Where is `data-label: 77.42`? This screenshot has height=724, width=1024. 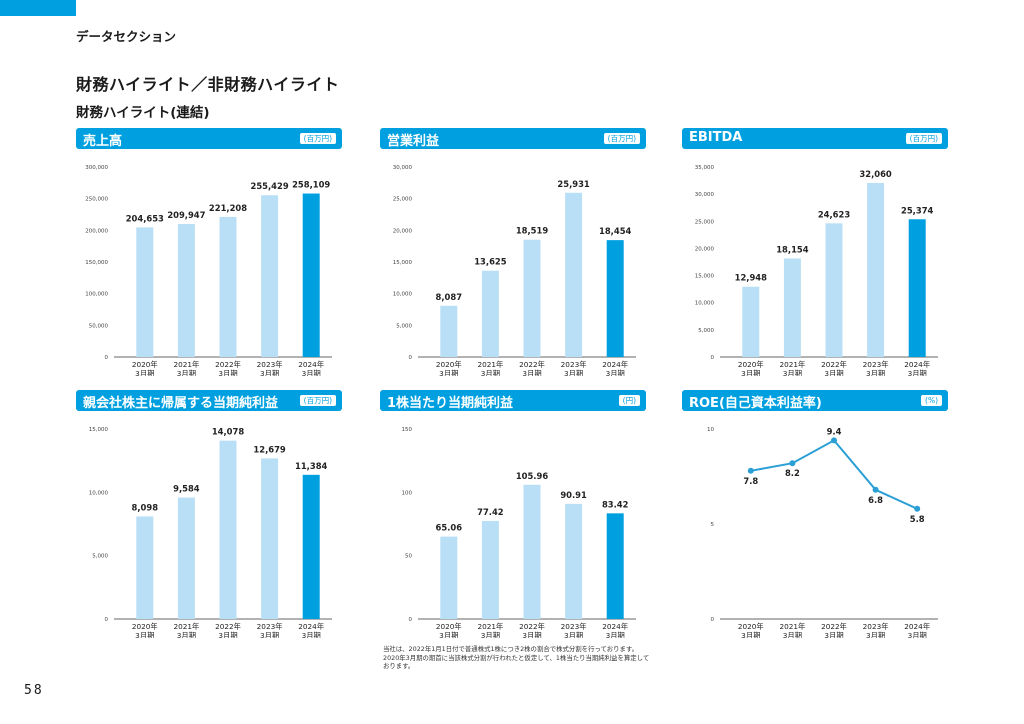
data-label: 77.42 is located at coordinates (490, 512).